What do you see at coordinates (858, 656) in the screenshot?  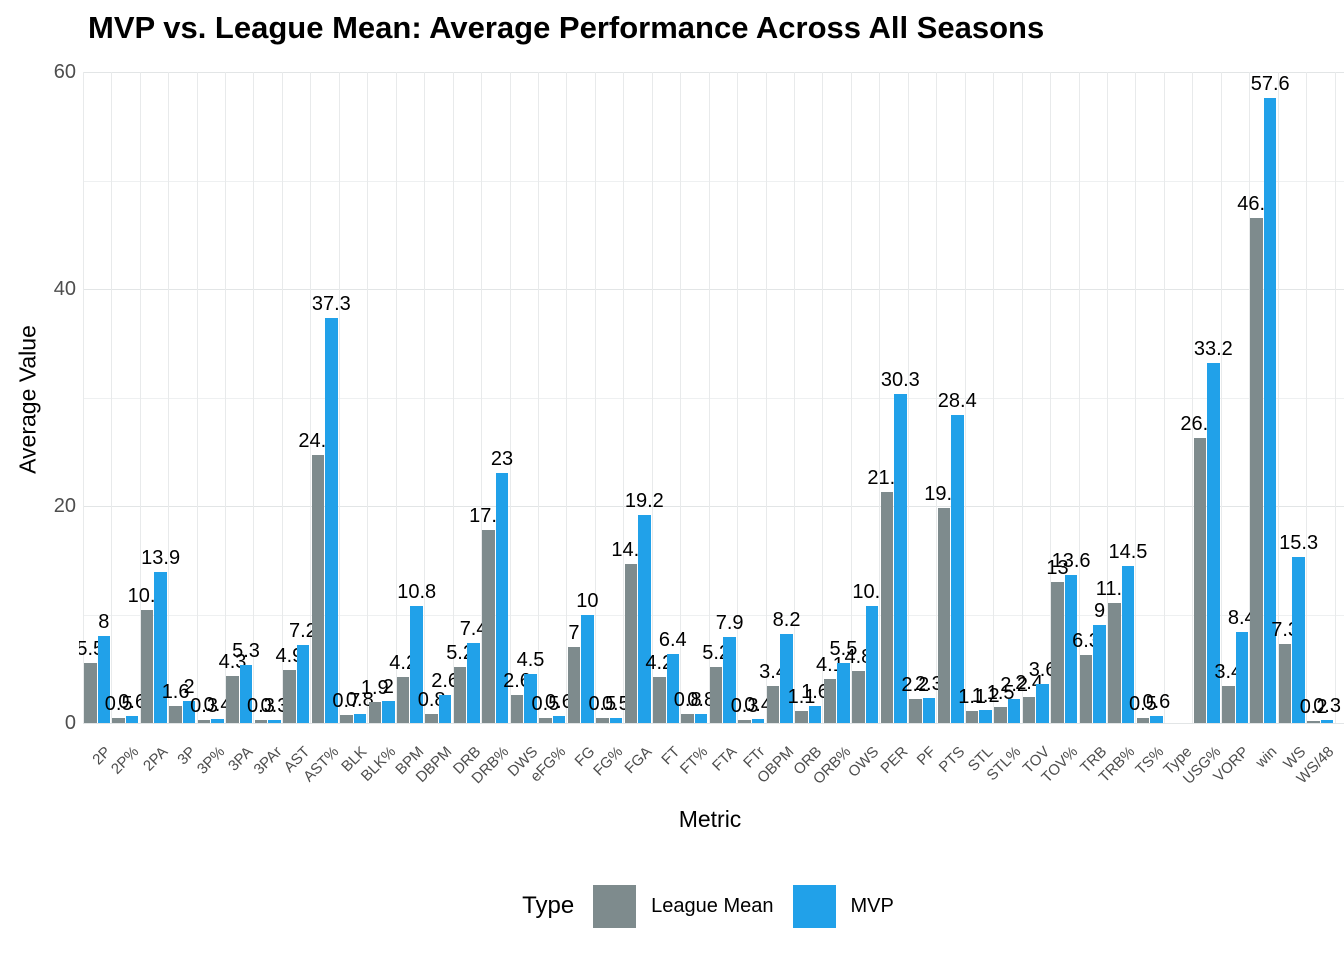 I see `value-label: 4.8` at bounding box center [858, 656].